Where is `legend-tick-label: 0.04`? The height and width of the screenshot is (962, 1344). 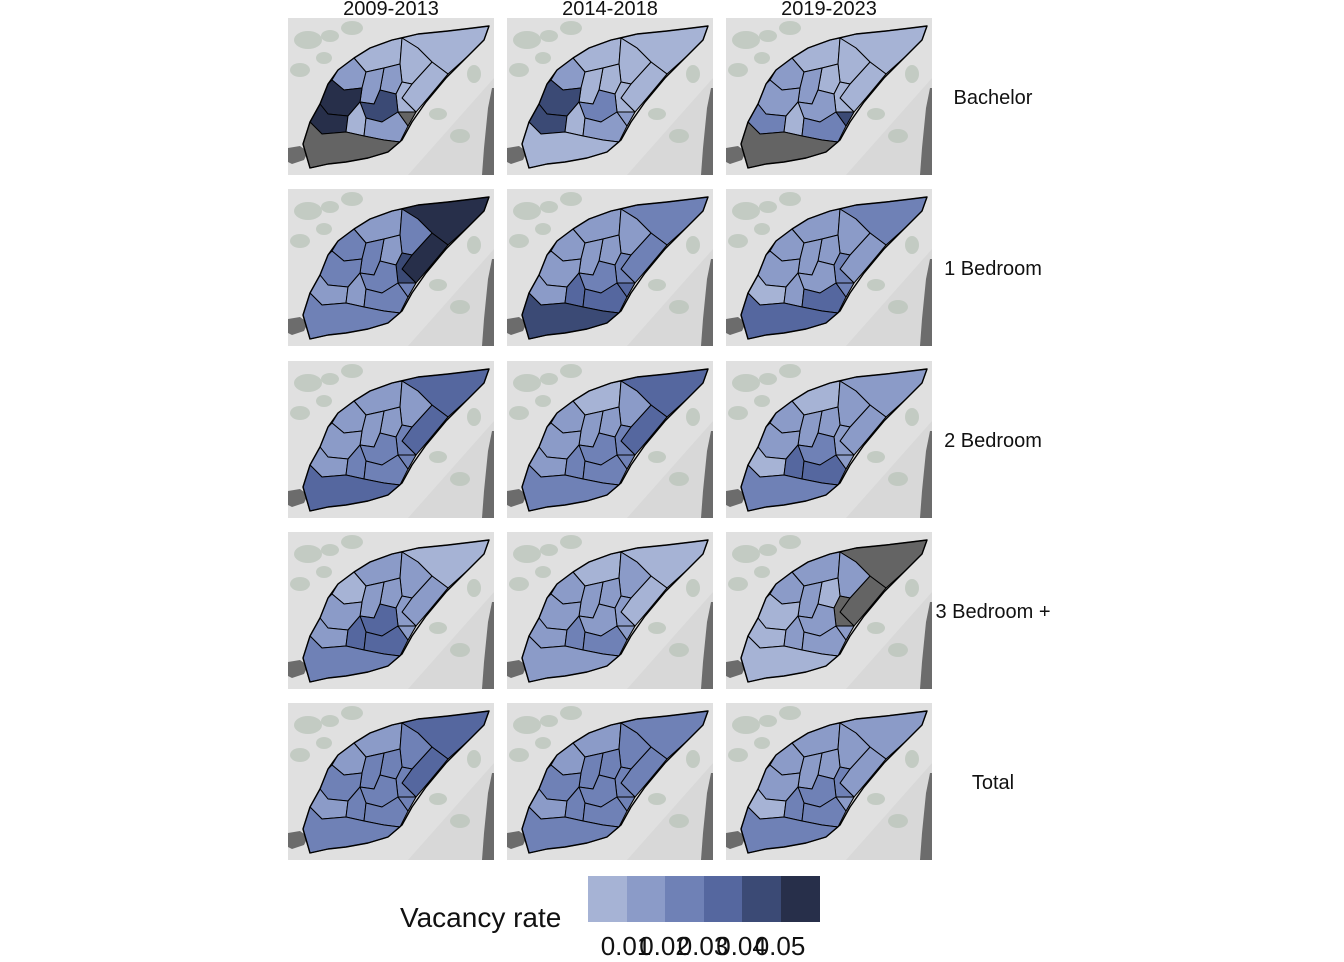
legend-tick-label: 0.04 is located at coordinates (741, 946).